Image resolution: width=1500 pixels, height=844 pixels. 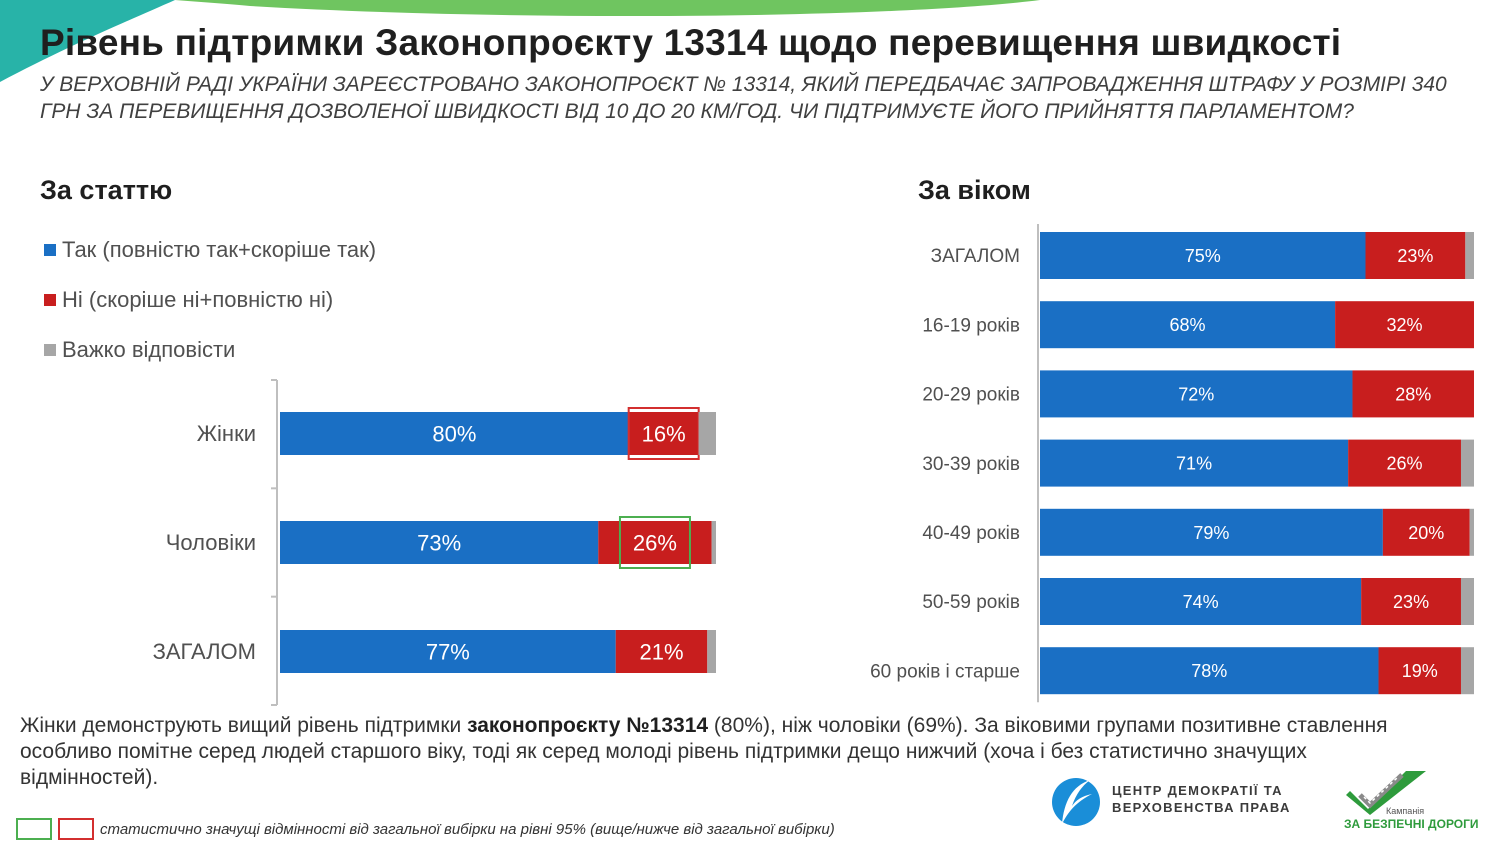 I want to click on center-logo: ЦЕНТР ДЕМОКРАТІЇ ТА ВЕРХОВЕНСТВА ПРАВА, so click(x=1180, y=802).